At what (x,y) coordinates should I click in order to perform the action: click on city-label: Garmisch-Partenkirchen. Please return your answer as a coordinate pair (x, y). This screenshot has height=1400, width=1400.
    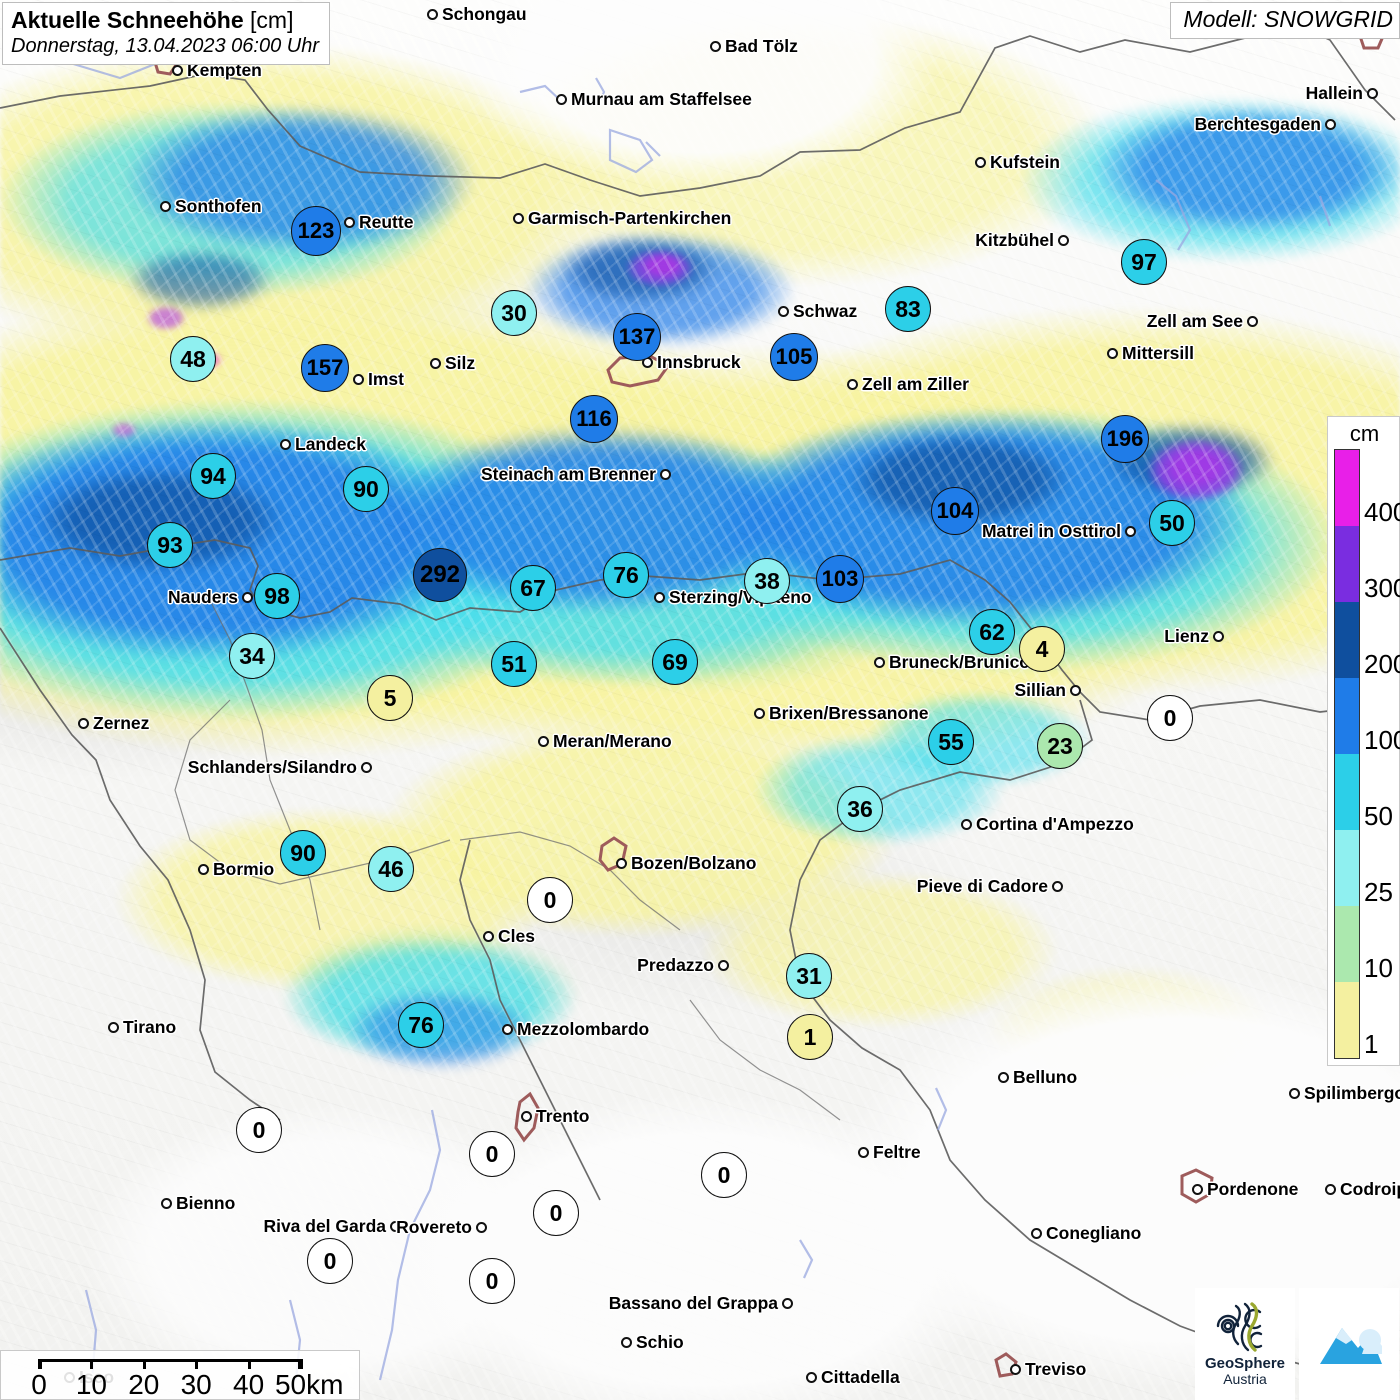
    Looking at the image, I should click on (630, 218).